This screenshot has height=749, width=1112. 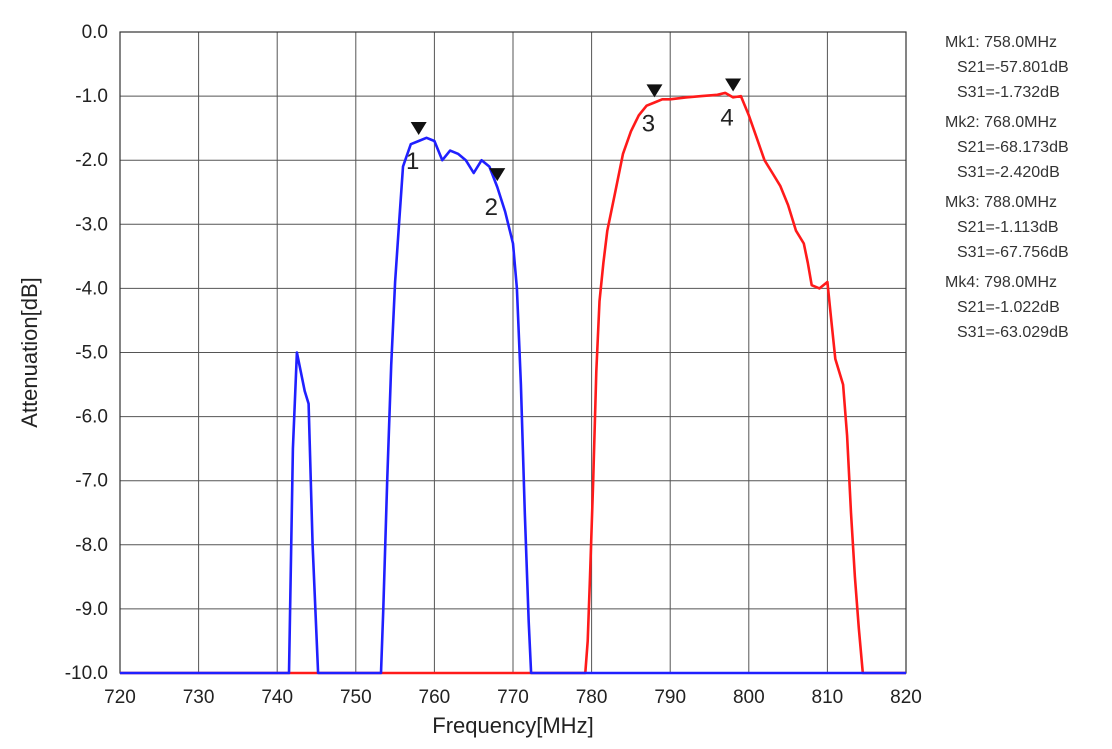 What do you see at coordinates (1013, 67) in the screenshot?
I see `readout-s21: S21=-57.801dB` at bounding box center [1013, 67].